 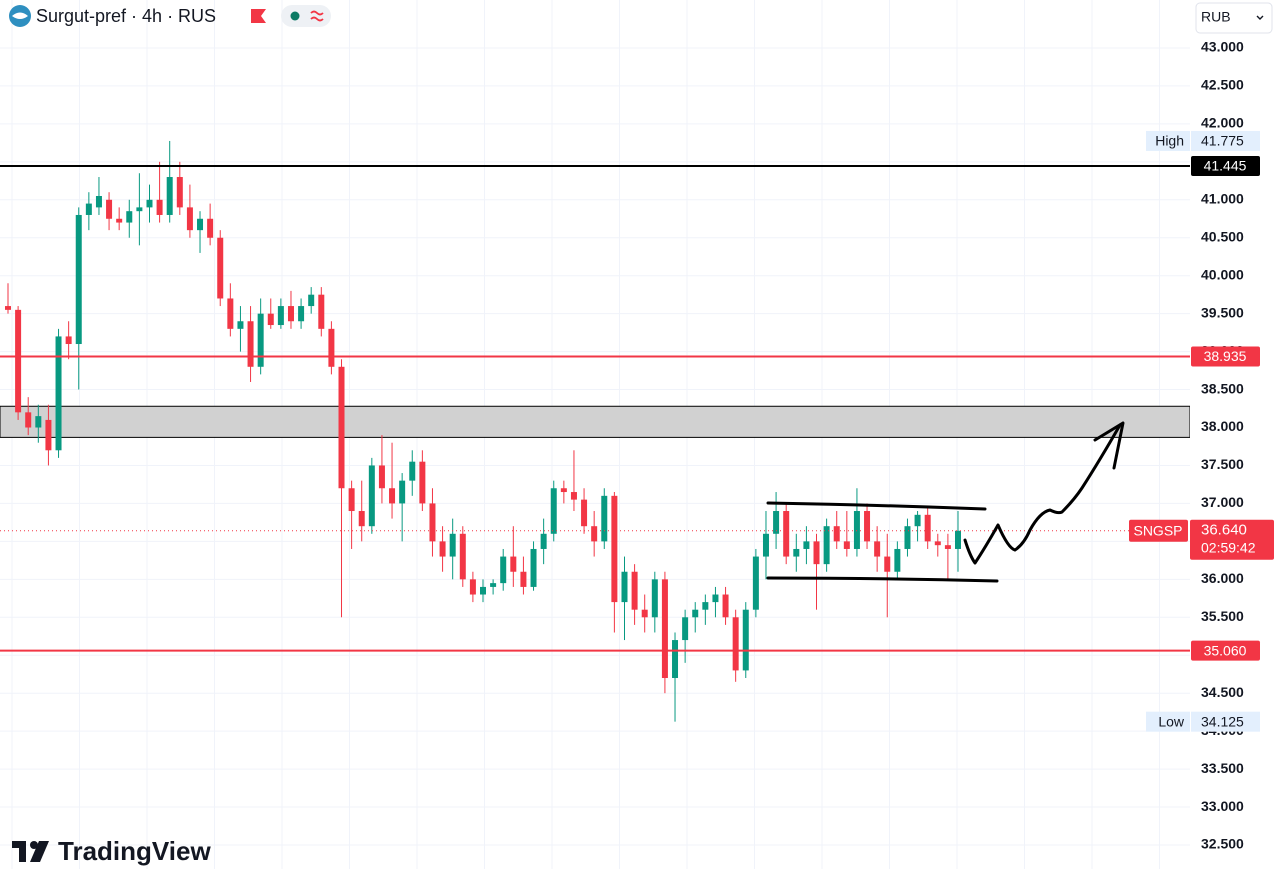 What do you see at coordinates (1222, 844) in the screenshot?
I see `y-tick-label: 32.500` at bounding box center [1222, 844].